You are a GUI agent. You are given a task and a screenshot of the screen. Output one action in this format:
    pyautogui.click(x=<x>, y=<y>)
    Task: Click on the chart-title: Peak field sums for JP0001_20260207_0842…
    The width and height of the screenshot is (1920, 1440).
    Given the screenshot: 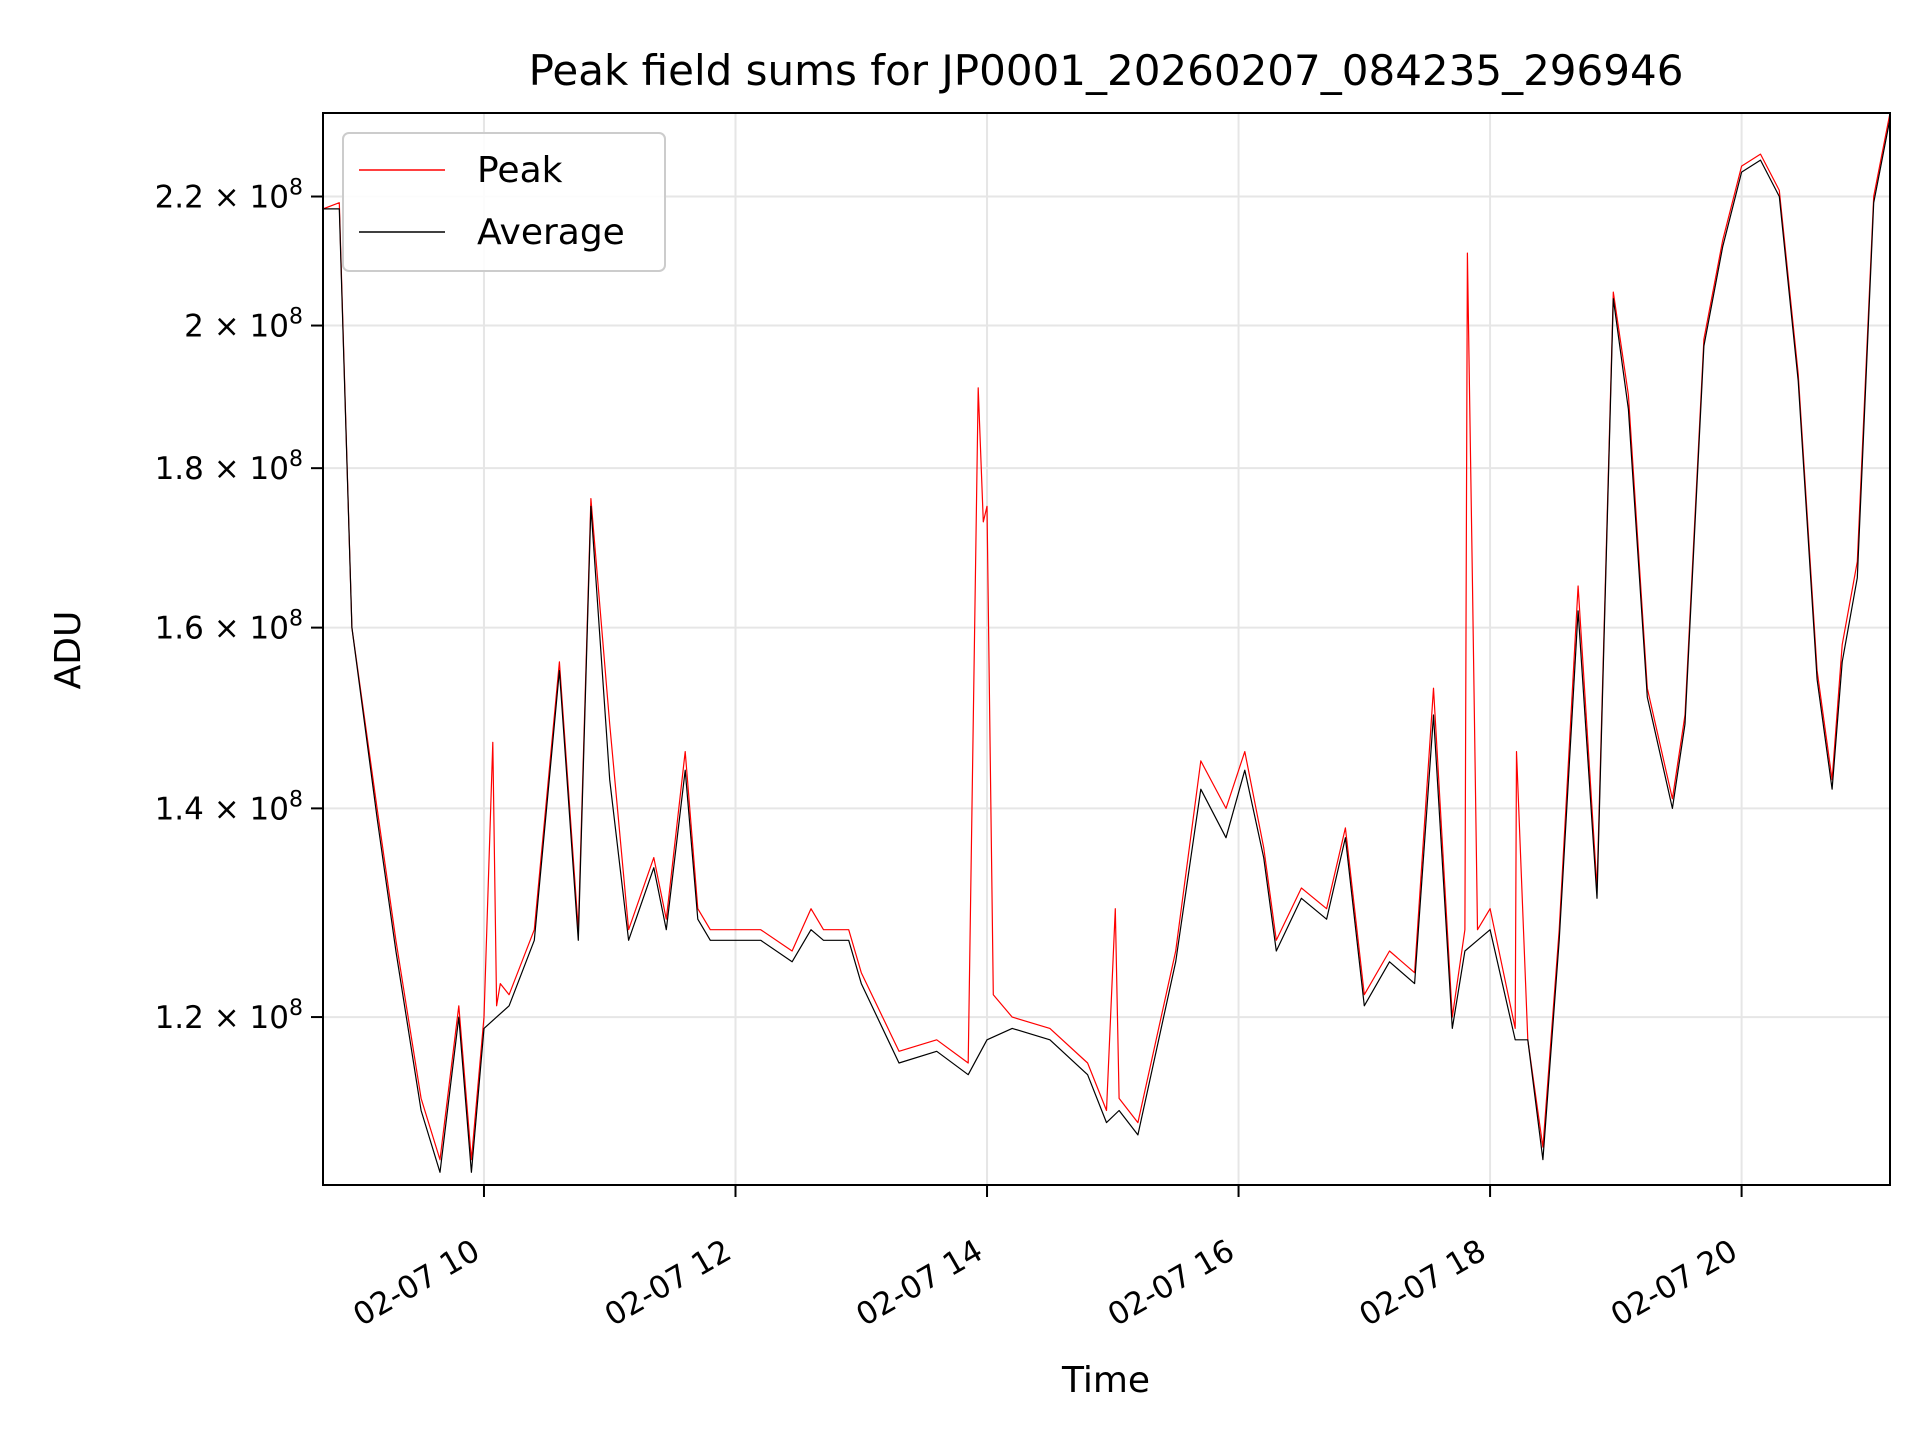 What is the action you would take?
    pyautogui.click(x=1106, y=70)
    